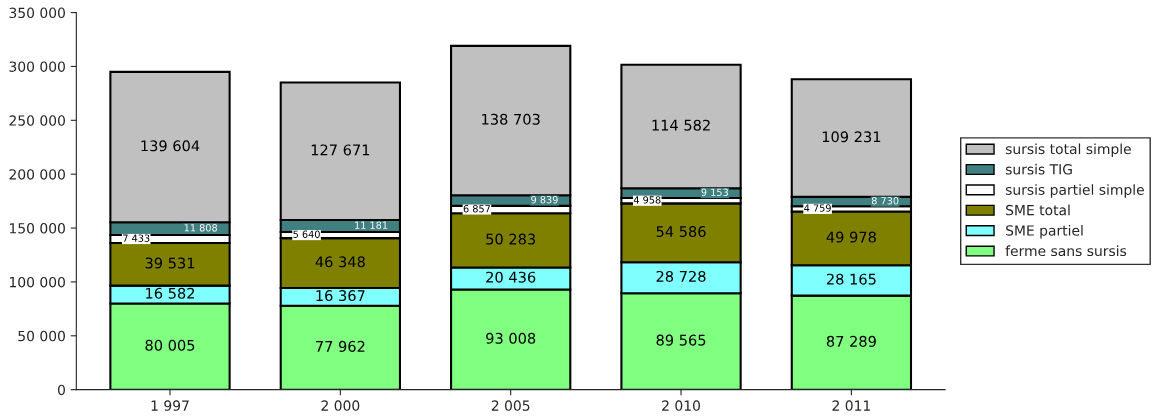  Describe the element at coordinates (340, 296) in the screenshot. I see `data-label: 16 367` at that location.